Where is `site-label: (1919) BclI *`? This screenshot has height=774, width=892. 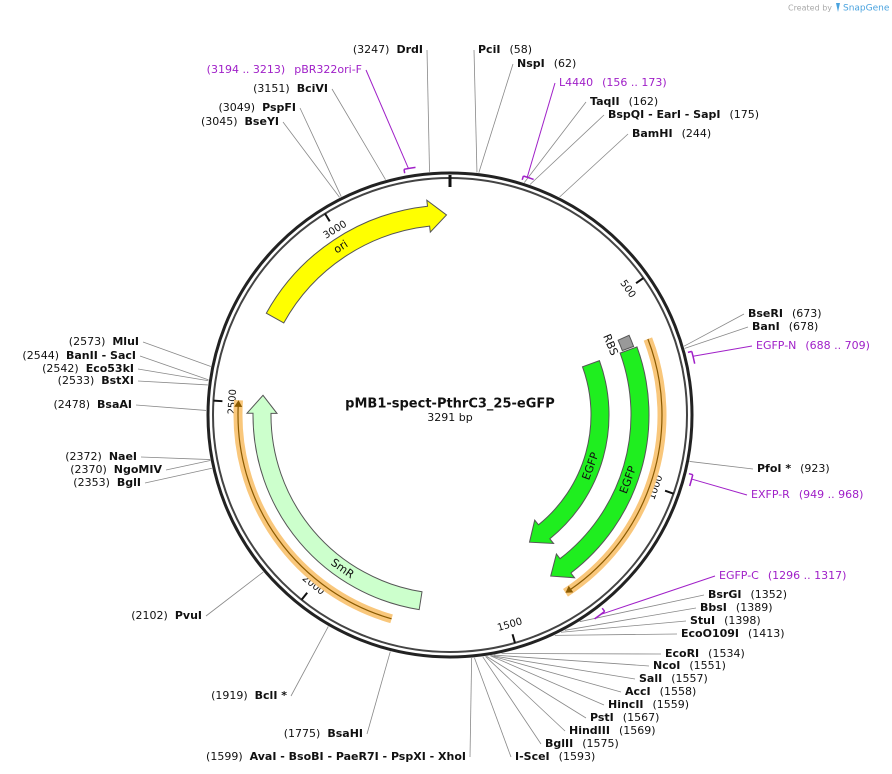 site-label: (1919) BclI * is located at coordinates (249, 695).